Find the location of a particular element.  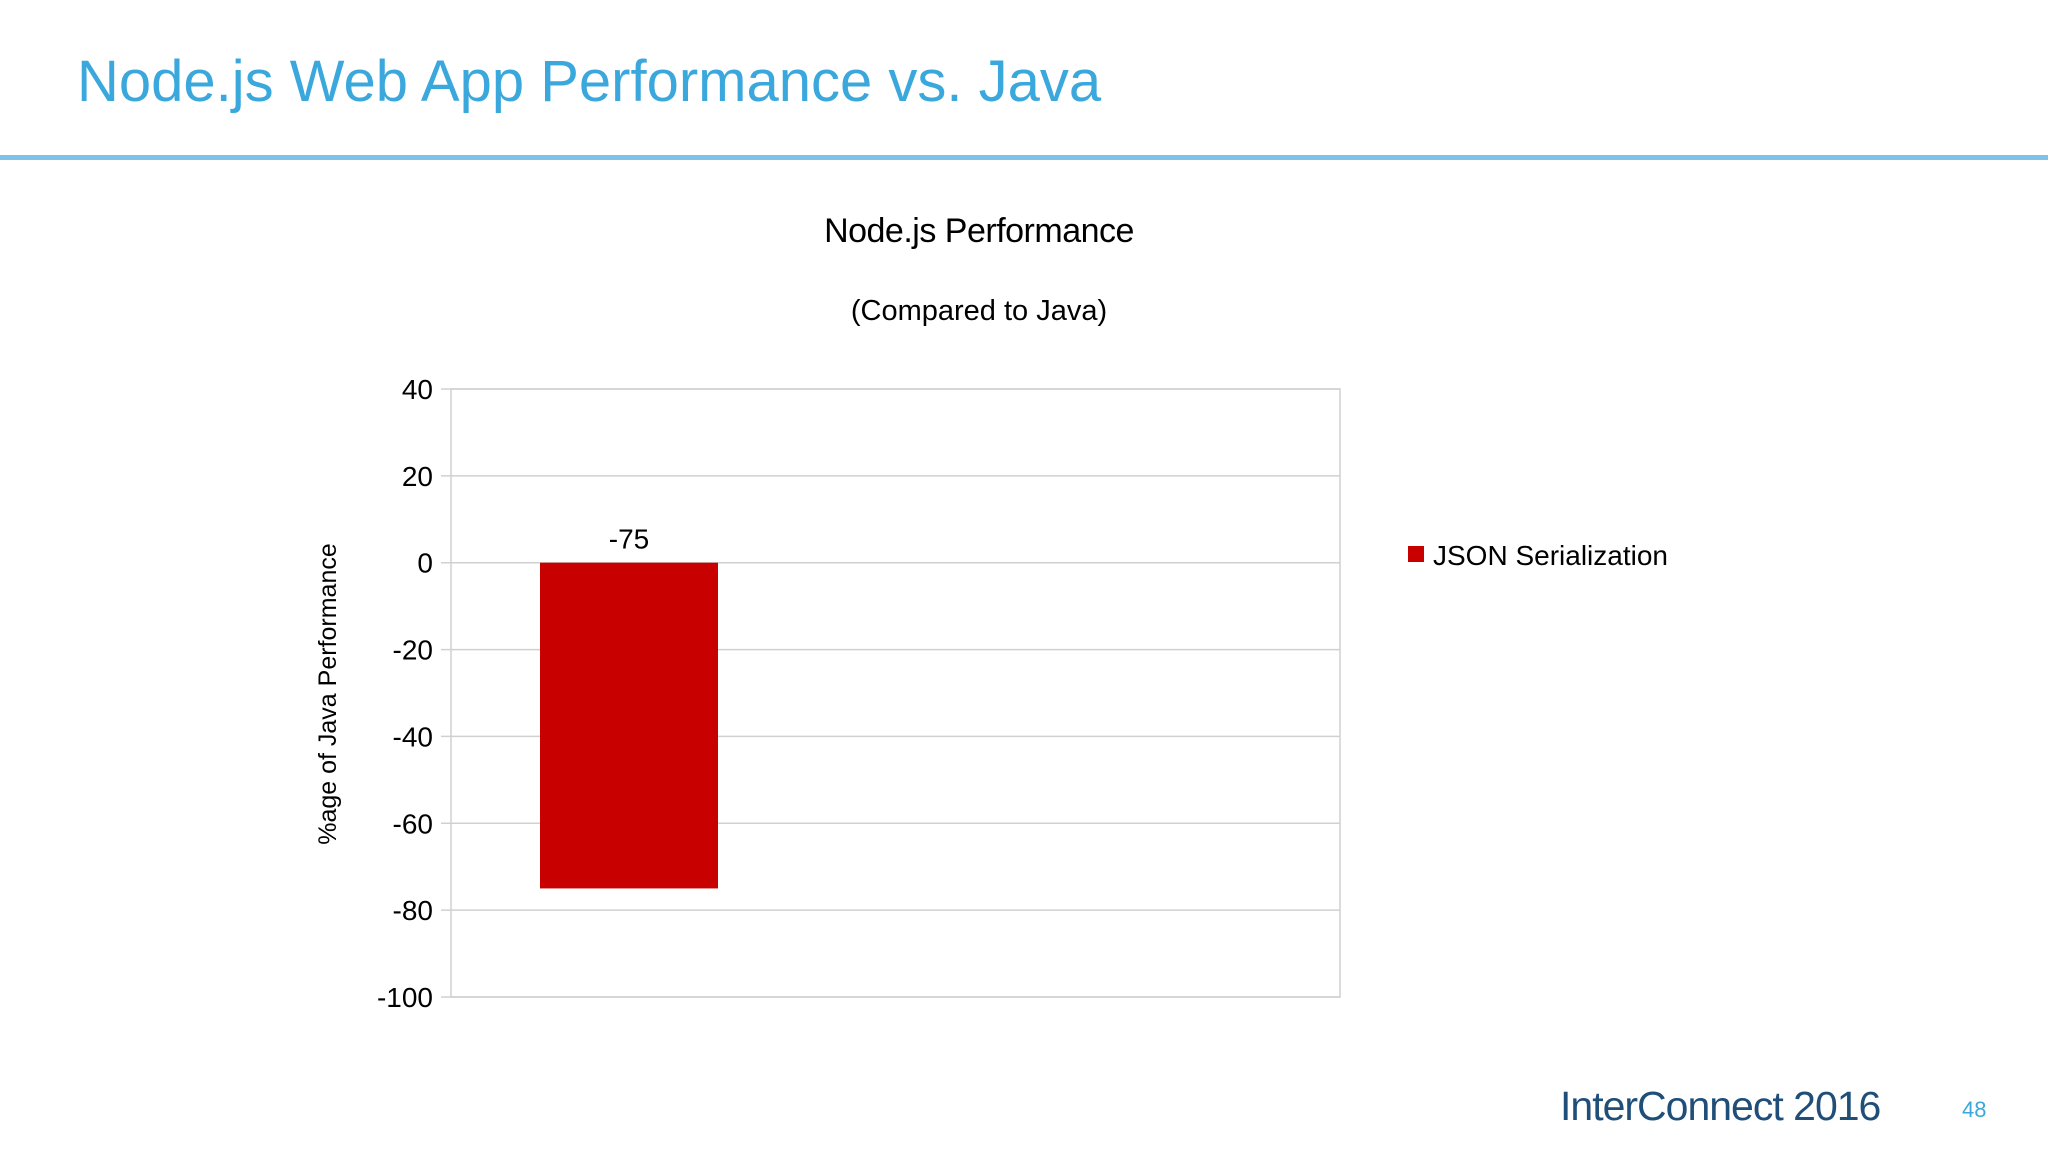

bars is located at coordinates (629, 725).